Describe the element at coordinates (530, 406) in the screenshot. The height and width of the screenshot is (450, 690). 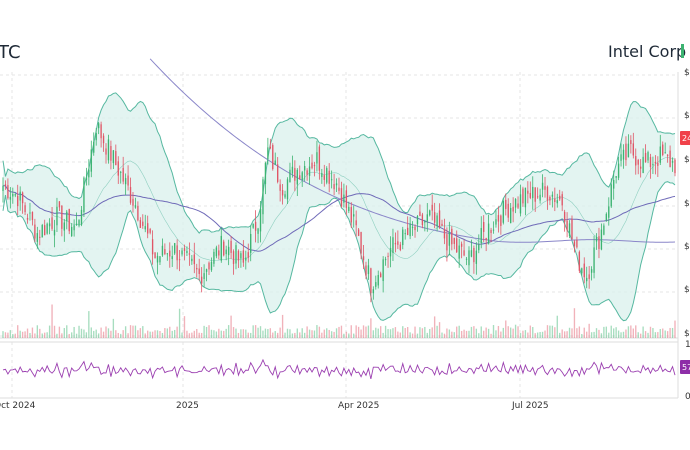
I see `x-tick-label: Jul 2025` at that location.